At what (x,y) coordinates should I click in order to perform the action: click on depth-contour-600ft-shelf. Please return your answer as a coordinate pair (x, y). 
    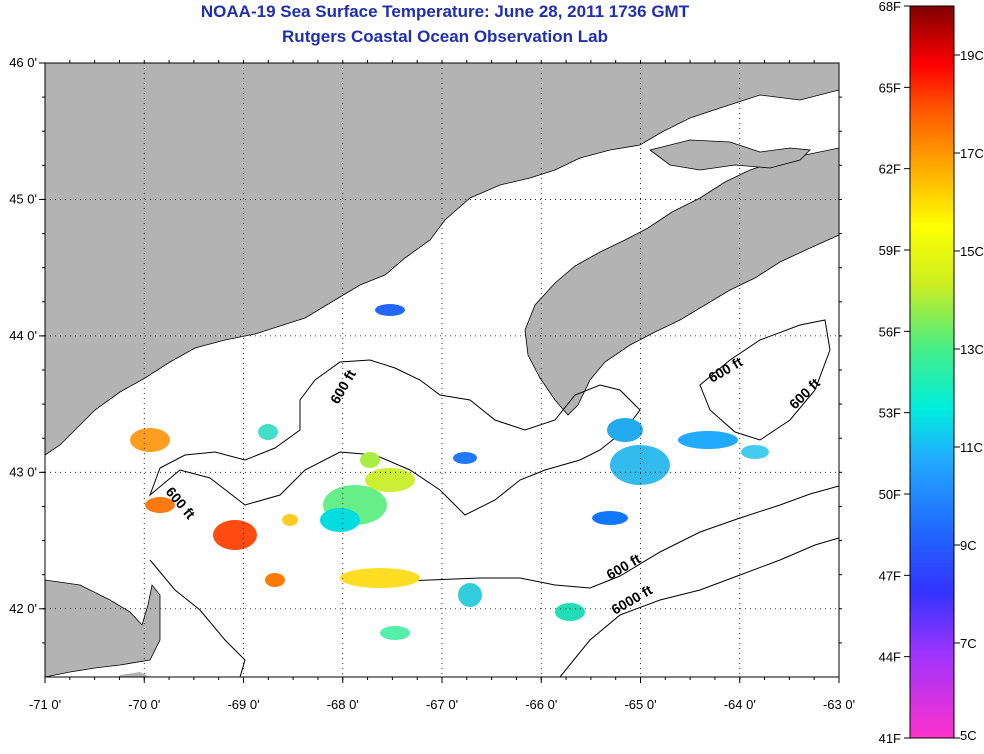
    Looking at the image, I should click on (609, 537).